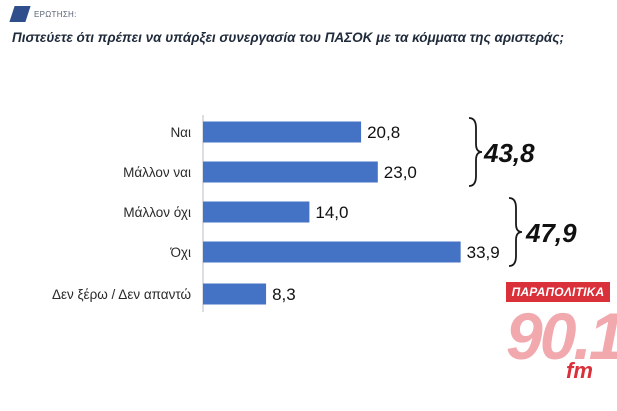 The image size is (617, 411). I want to click on radio-logo: ΠΑΡΑΠΟΛΙΤΙΚΑ 90.1 fm, so click(561, 337).